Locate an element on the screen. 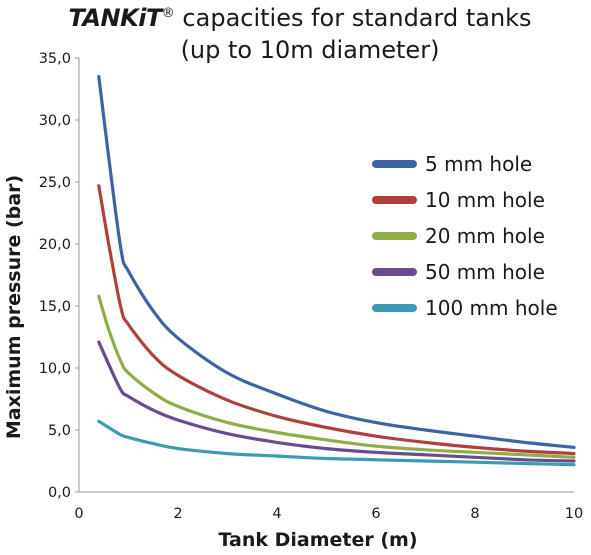  y-axis-ticks: 0,0 5,0 10,0 15,0 20,0 25,0 30,0 35,0 is located at coordinates (59, 276).